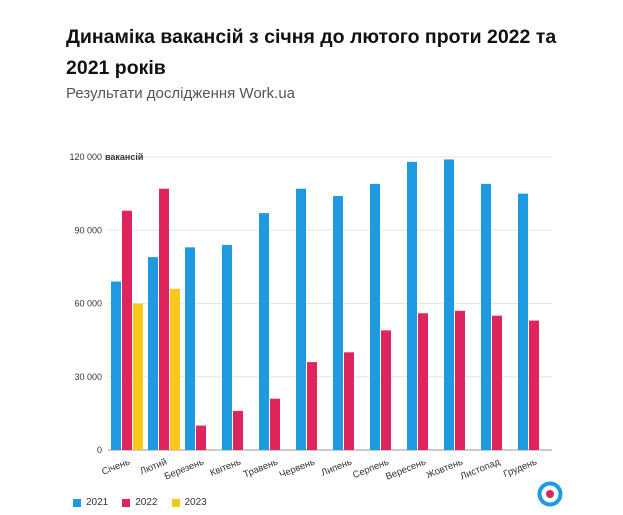 This screenshot has height=515, width=623. I want to click on y-tick-label: 120 000, so click(85, 157).